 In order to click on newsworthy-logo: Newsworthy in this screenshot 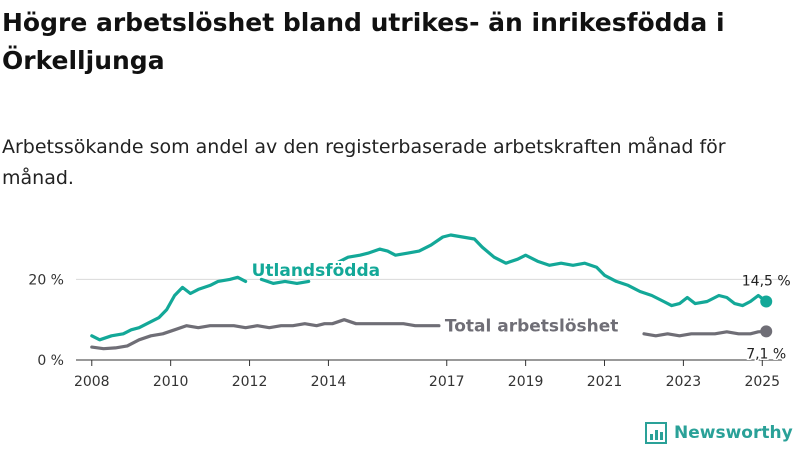, I will do `click(718, 433)`.